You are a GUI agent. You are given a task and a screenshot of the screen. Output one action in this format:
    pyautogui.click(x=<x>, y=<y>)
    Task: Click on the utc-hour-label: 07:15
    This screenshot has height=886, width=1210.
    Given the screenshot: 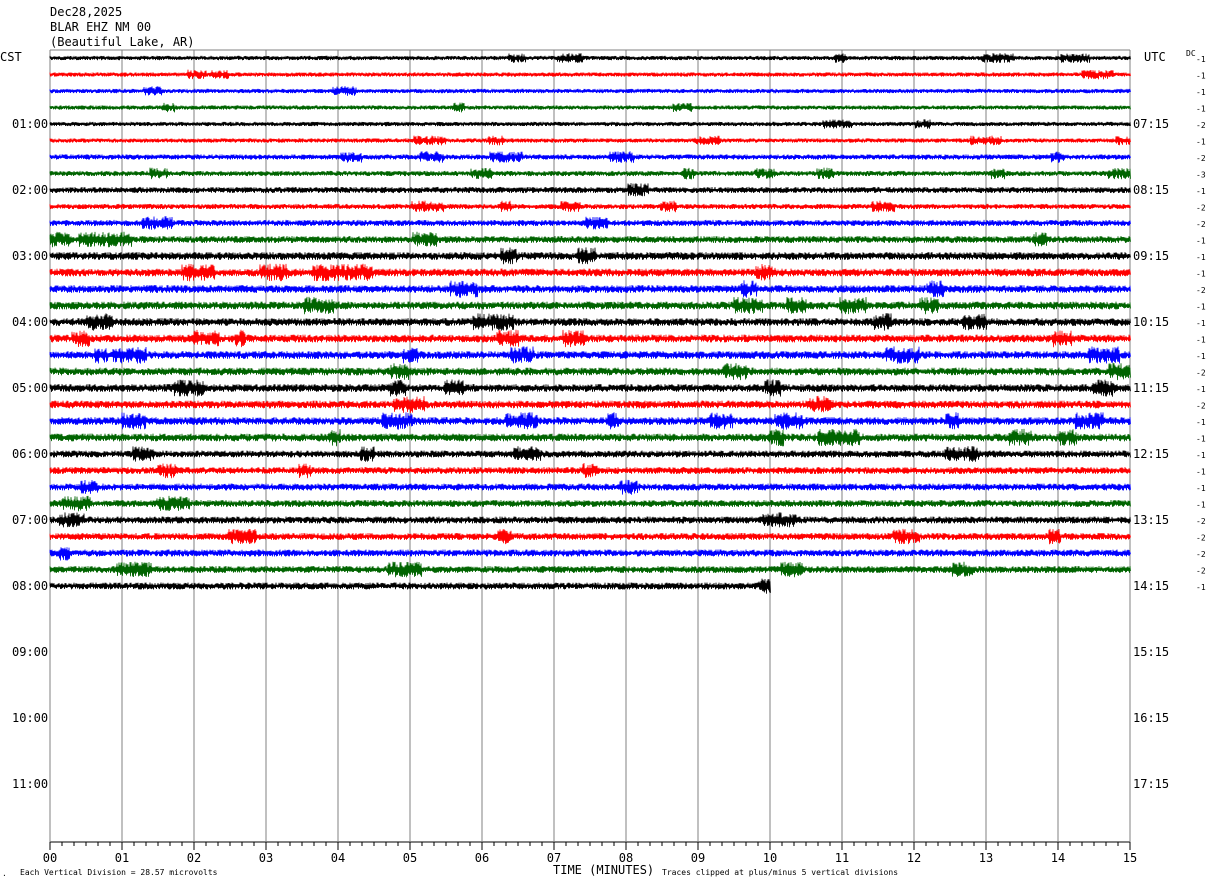 What is the action you would take?
    pyautogui.click(x=1151, y=124)
    